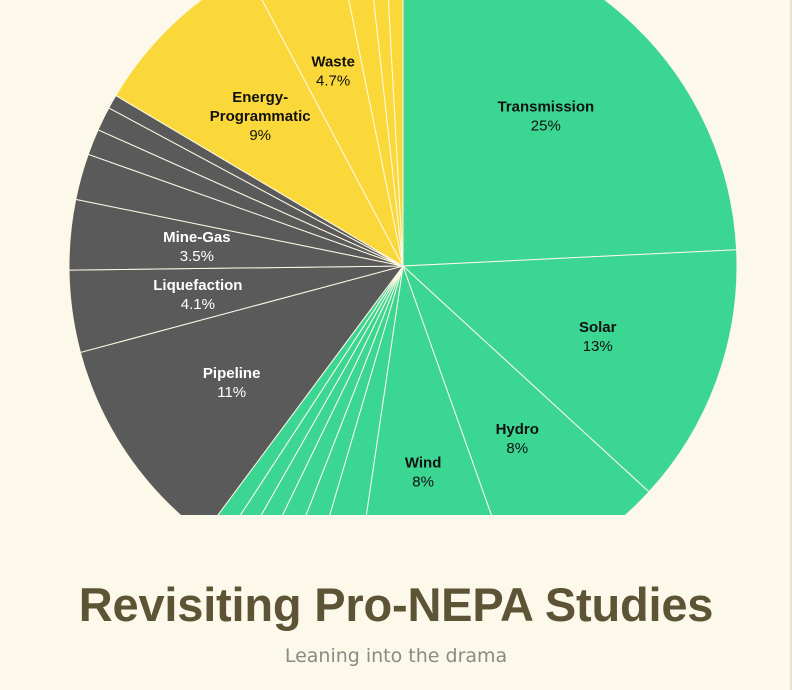 The height and width of the screenshot is (690, 792). I want to click on slice-label-hydro: Hydro, so click(517, 429).